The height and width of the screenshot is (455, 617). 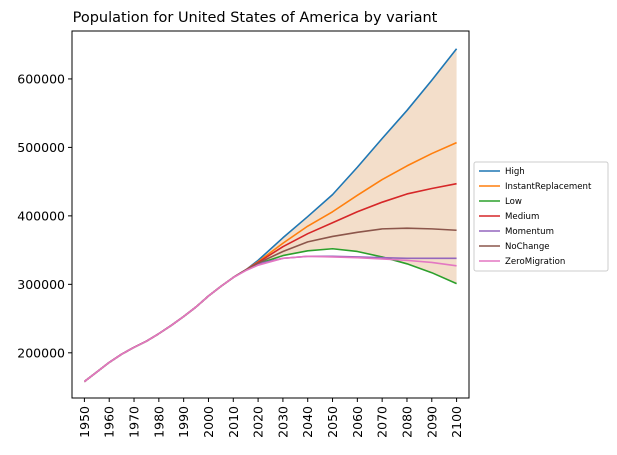 What do you see at coordinates (41, 215) in the screenshot?
I see `y-tick-label: 400000` at bounding box center [41, 215].